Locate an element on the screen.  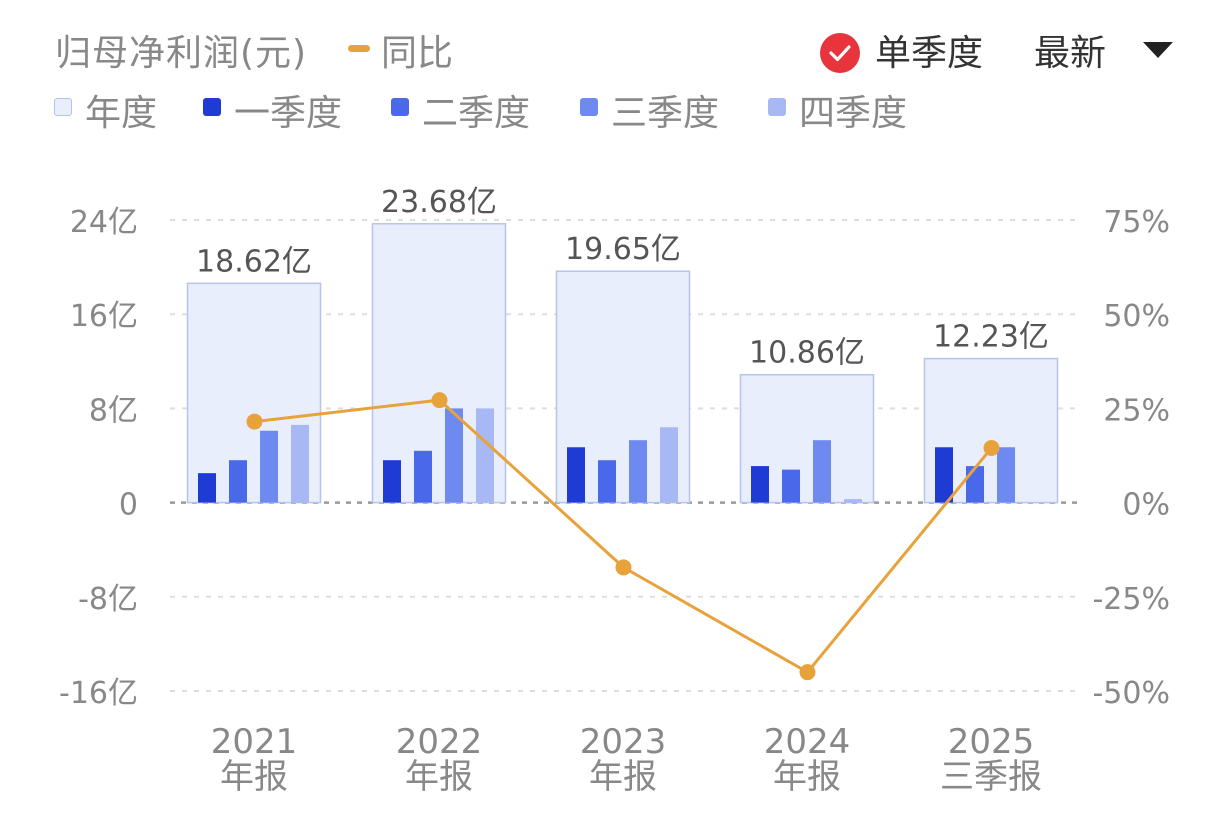
y-left-tick-label: -16亿 is located at coordinates (98, 693).